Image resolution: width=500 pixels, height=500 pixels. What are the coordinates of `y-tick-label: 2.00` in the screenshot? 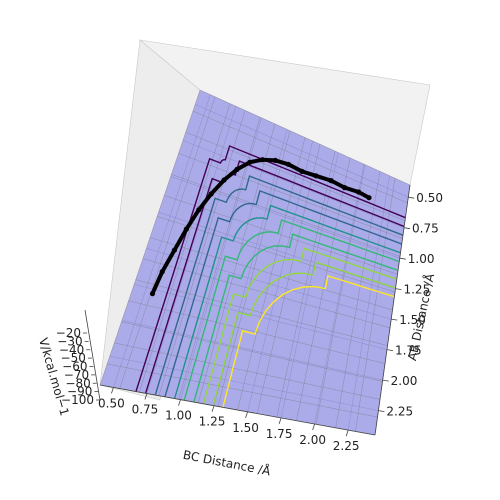 It's located at (404, 381).